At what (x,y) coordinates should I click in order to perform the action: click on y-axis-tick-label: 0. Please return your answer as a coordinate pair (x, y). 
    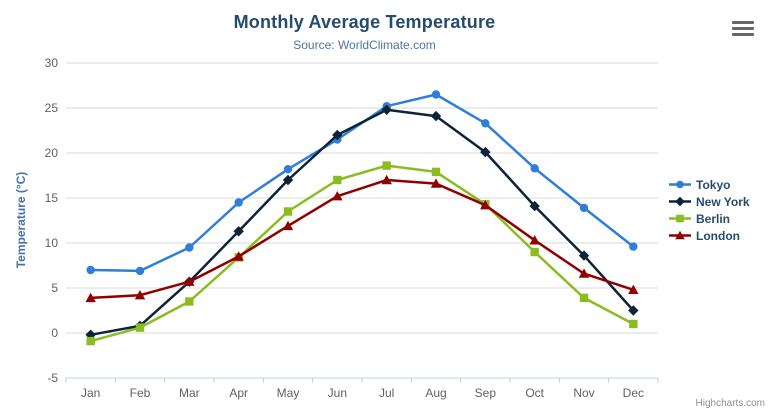
    Looking at the image, I should click on (54, 333).